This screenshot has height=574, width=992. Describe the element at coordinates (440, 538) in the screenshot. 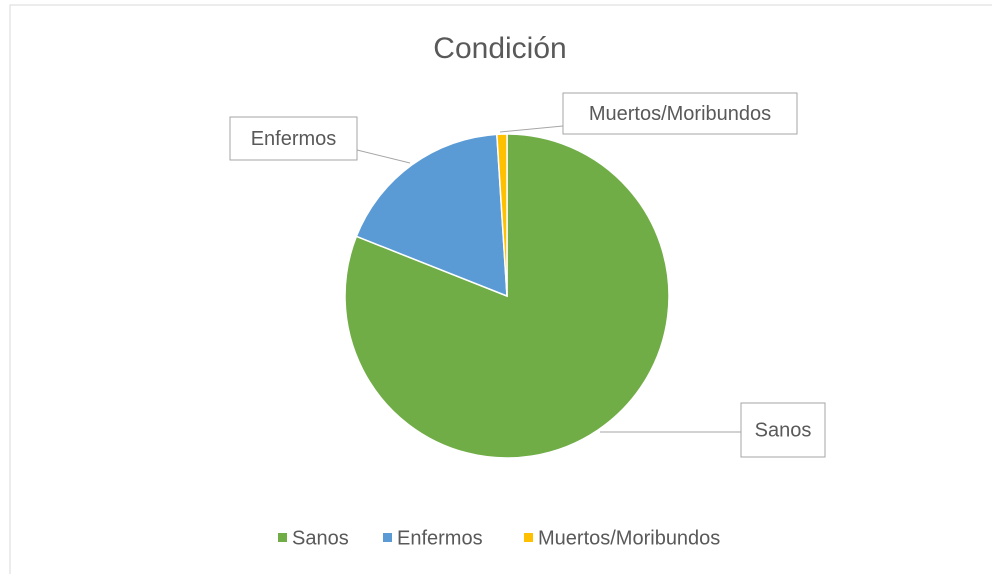

I see `legend-label: Enfermos` at that location.